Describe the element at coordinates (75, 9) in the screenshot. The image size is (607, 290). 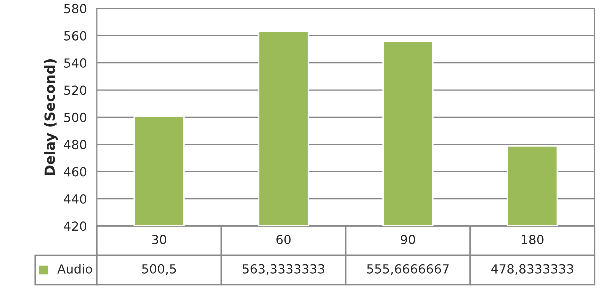
I see `y-tick-label: 580` at that location.